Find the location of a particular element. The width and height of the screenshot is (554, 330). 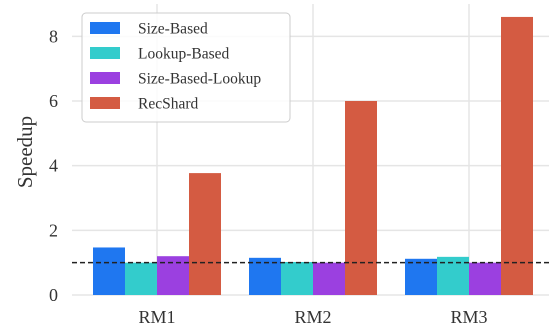

y-tick-label: 4 is located at coordinates (53, 166).